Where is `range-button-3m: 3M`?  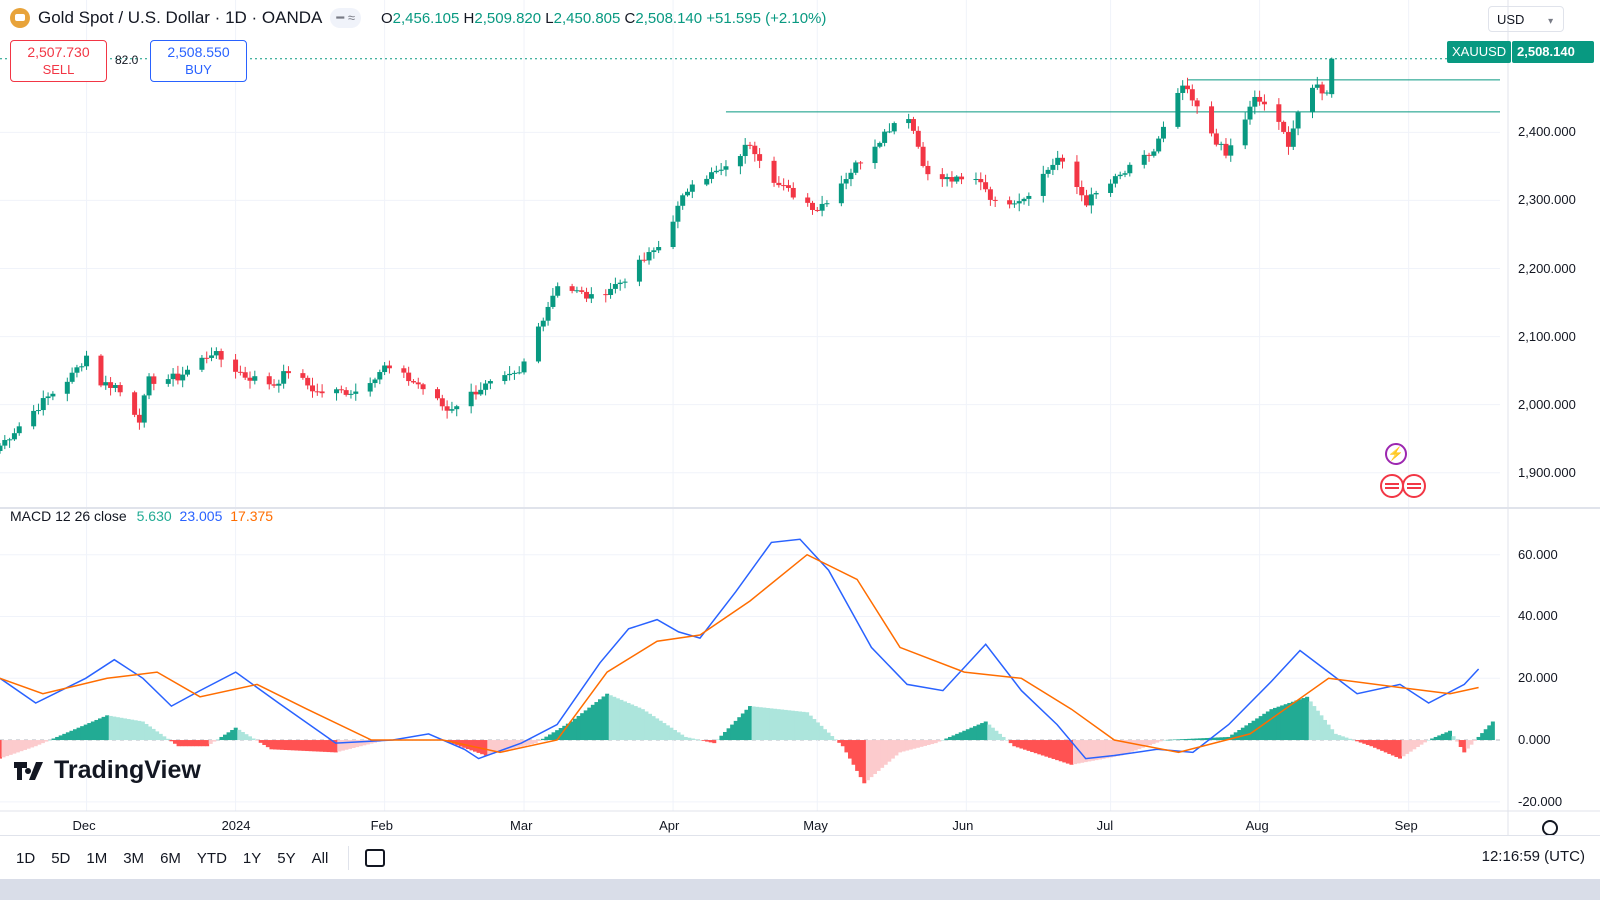
range-button-3m: 3M is located at coordinates (134, 858).